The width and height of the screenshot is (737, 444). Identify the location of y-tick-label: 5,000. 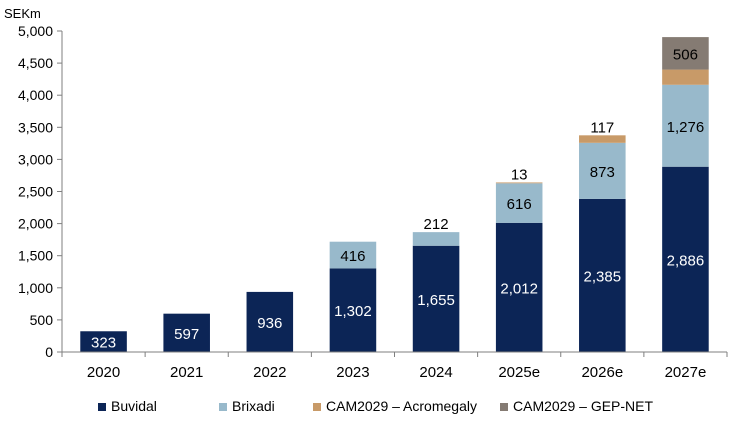
(35, 31).